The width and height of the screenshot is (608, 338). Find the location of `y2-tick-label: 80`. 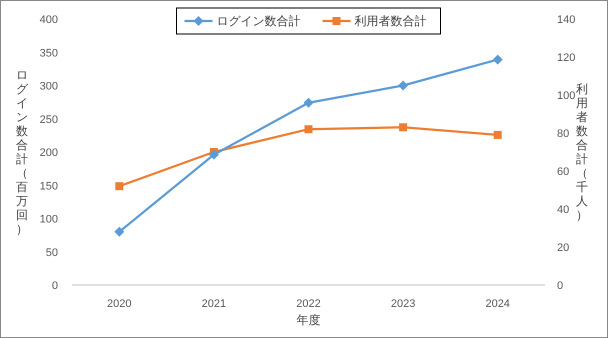

y2-tick-label: 80 is located at coordinates (563, 134).